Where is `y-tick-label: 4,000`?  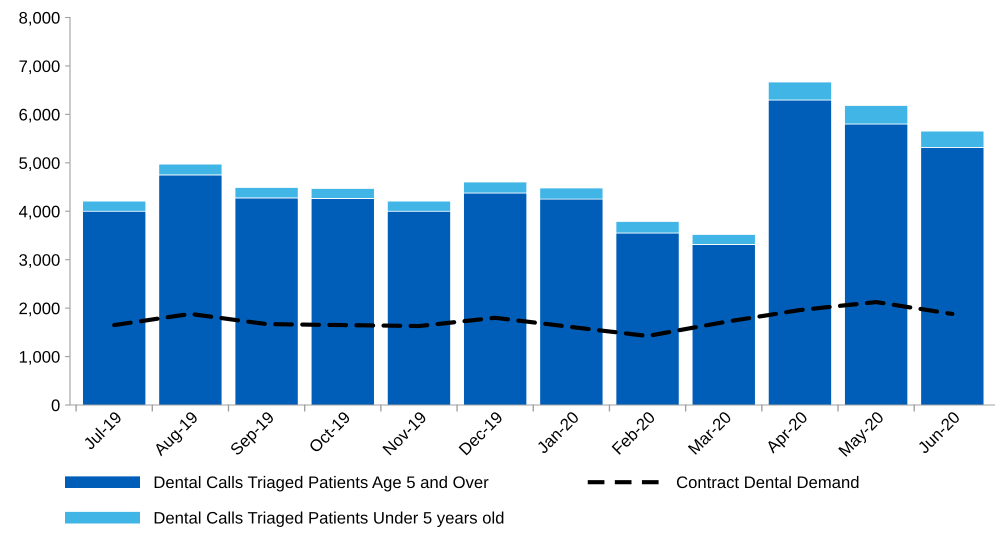
y-tick-label: 4,000 is located at coordinates (39, 213).